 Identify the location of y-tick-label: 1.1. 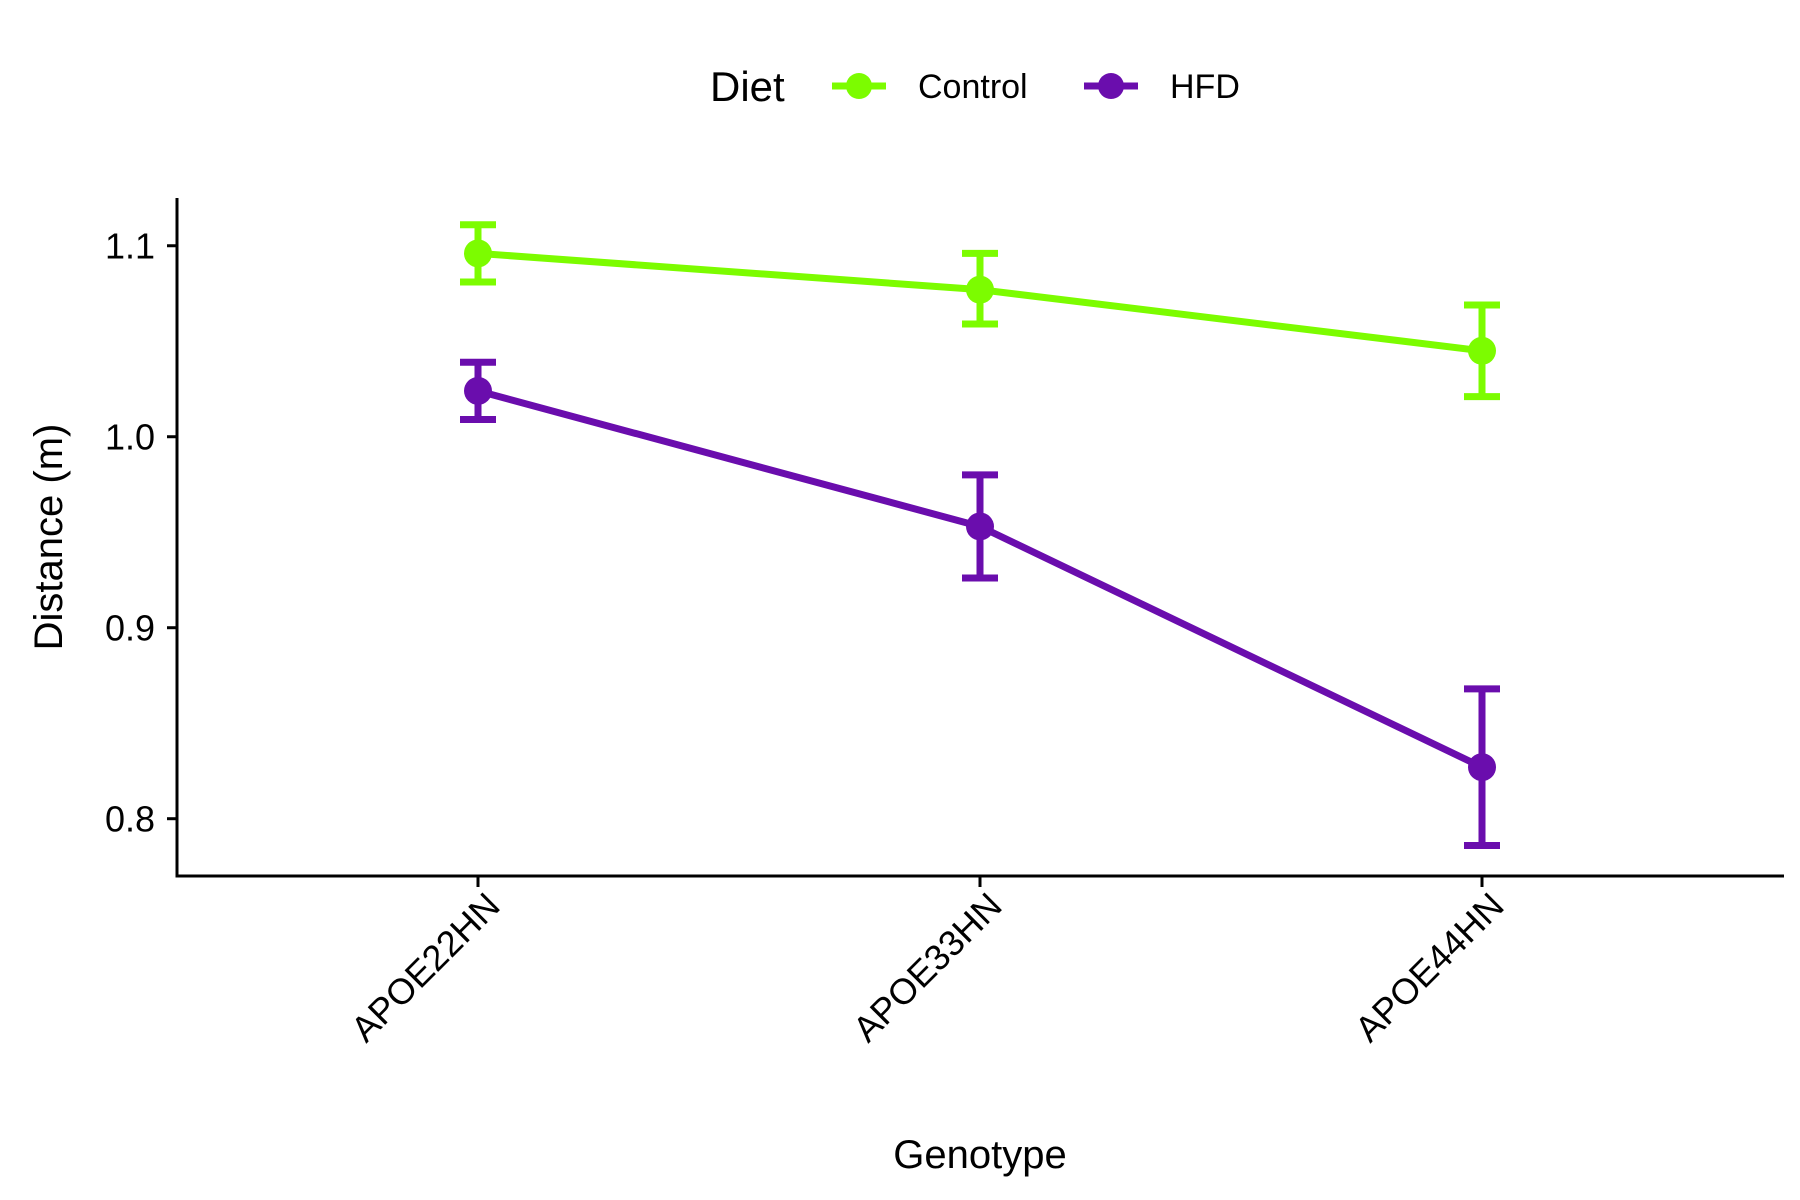
(130, 246).